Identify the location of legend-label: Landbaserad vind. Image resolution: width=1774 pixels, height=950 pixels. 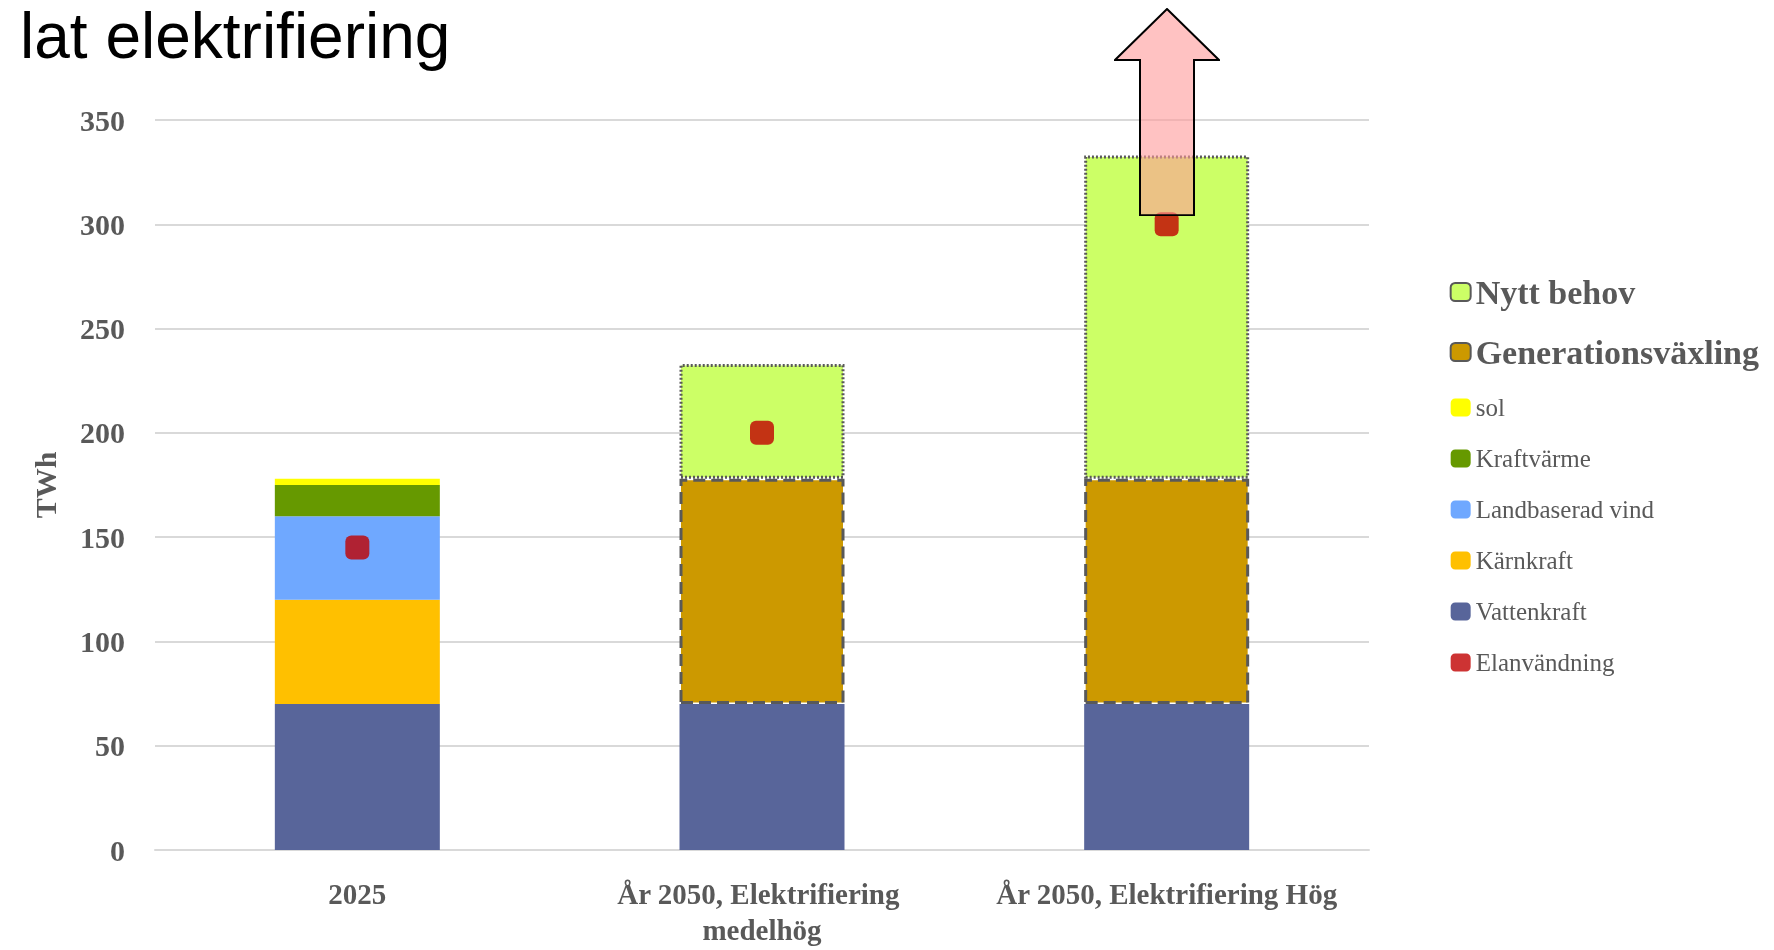
(1565, 509).